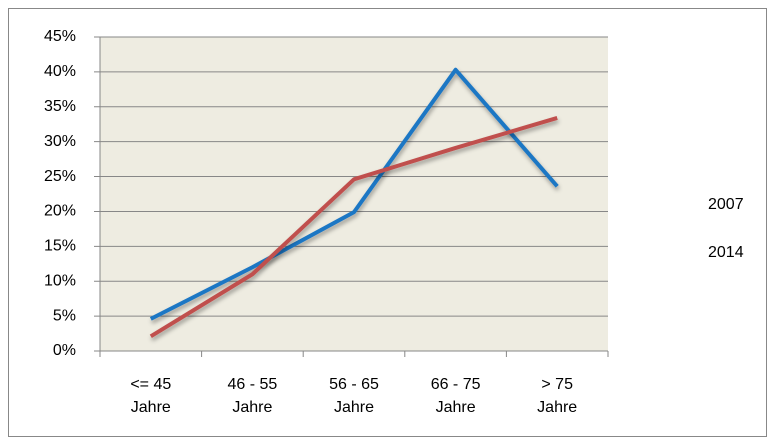 This screenshot has height=443, width=775. Describe the element at coordinates (60, 36) in the screenshot. I see `y-tick-label: 45%` at that location.